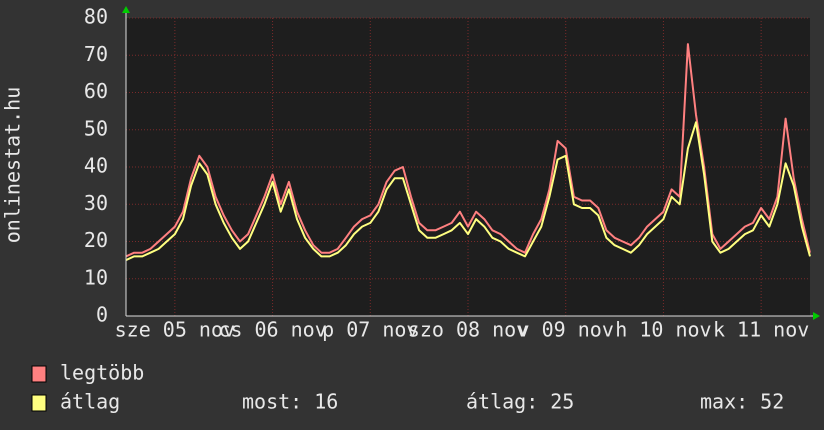  What do you see at coordinates (562, 402) in the screenshot?
I see `stat-value: 25` at bounding box center [562, 402].